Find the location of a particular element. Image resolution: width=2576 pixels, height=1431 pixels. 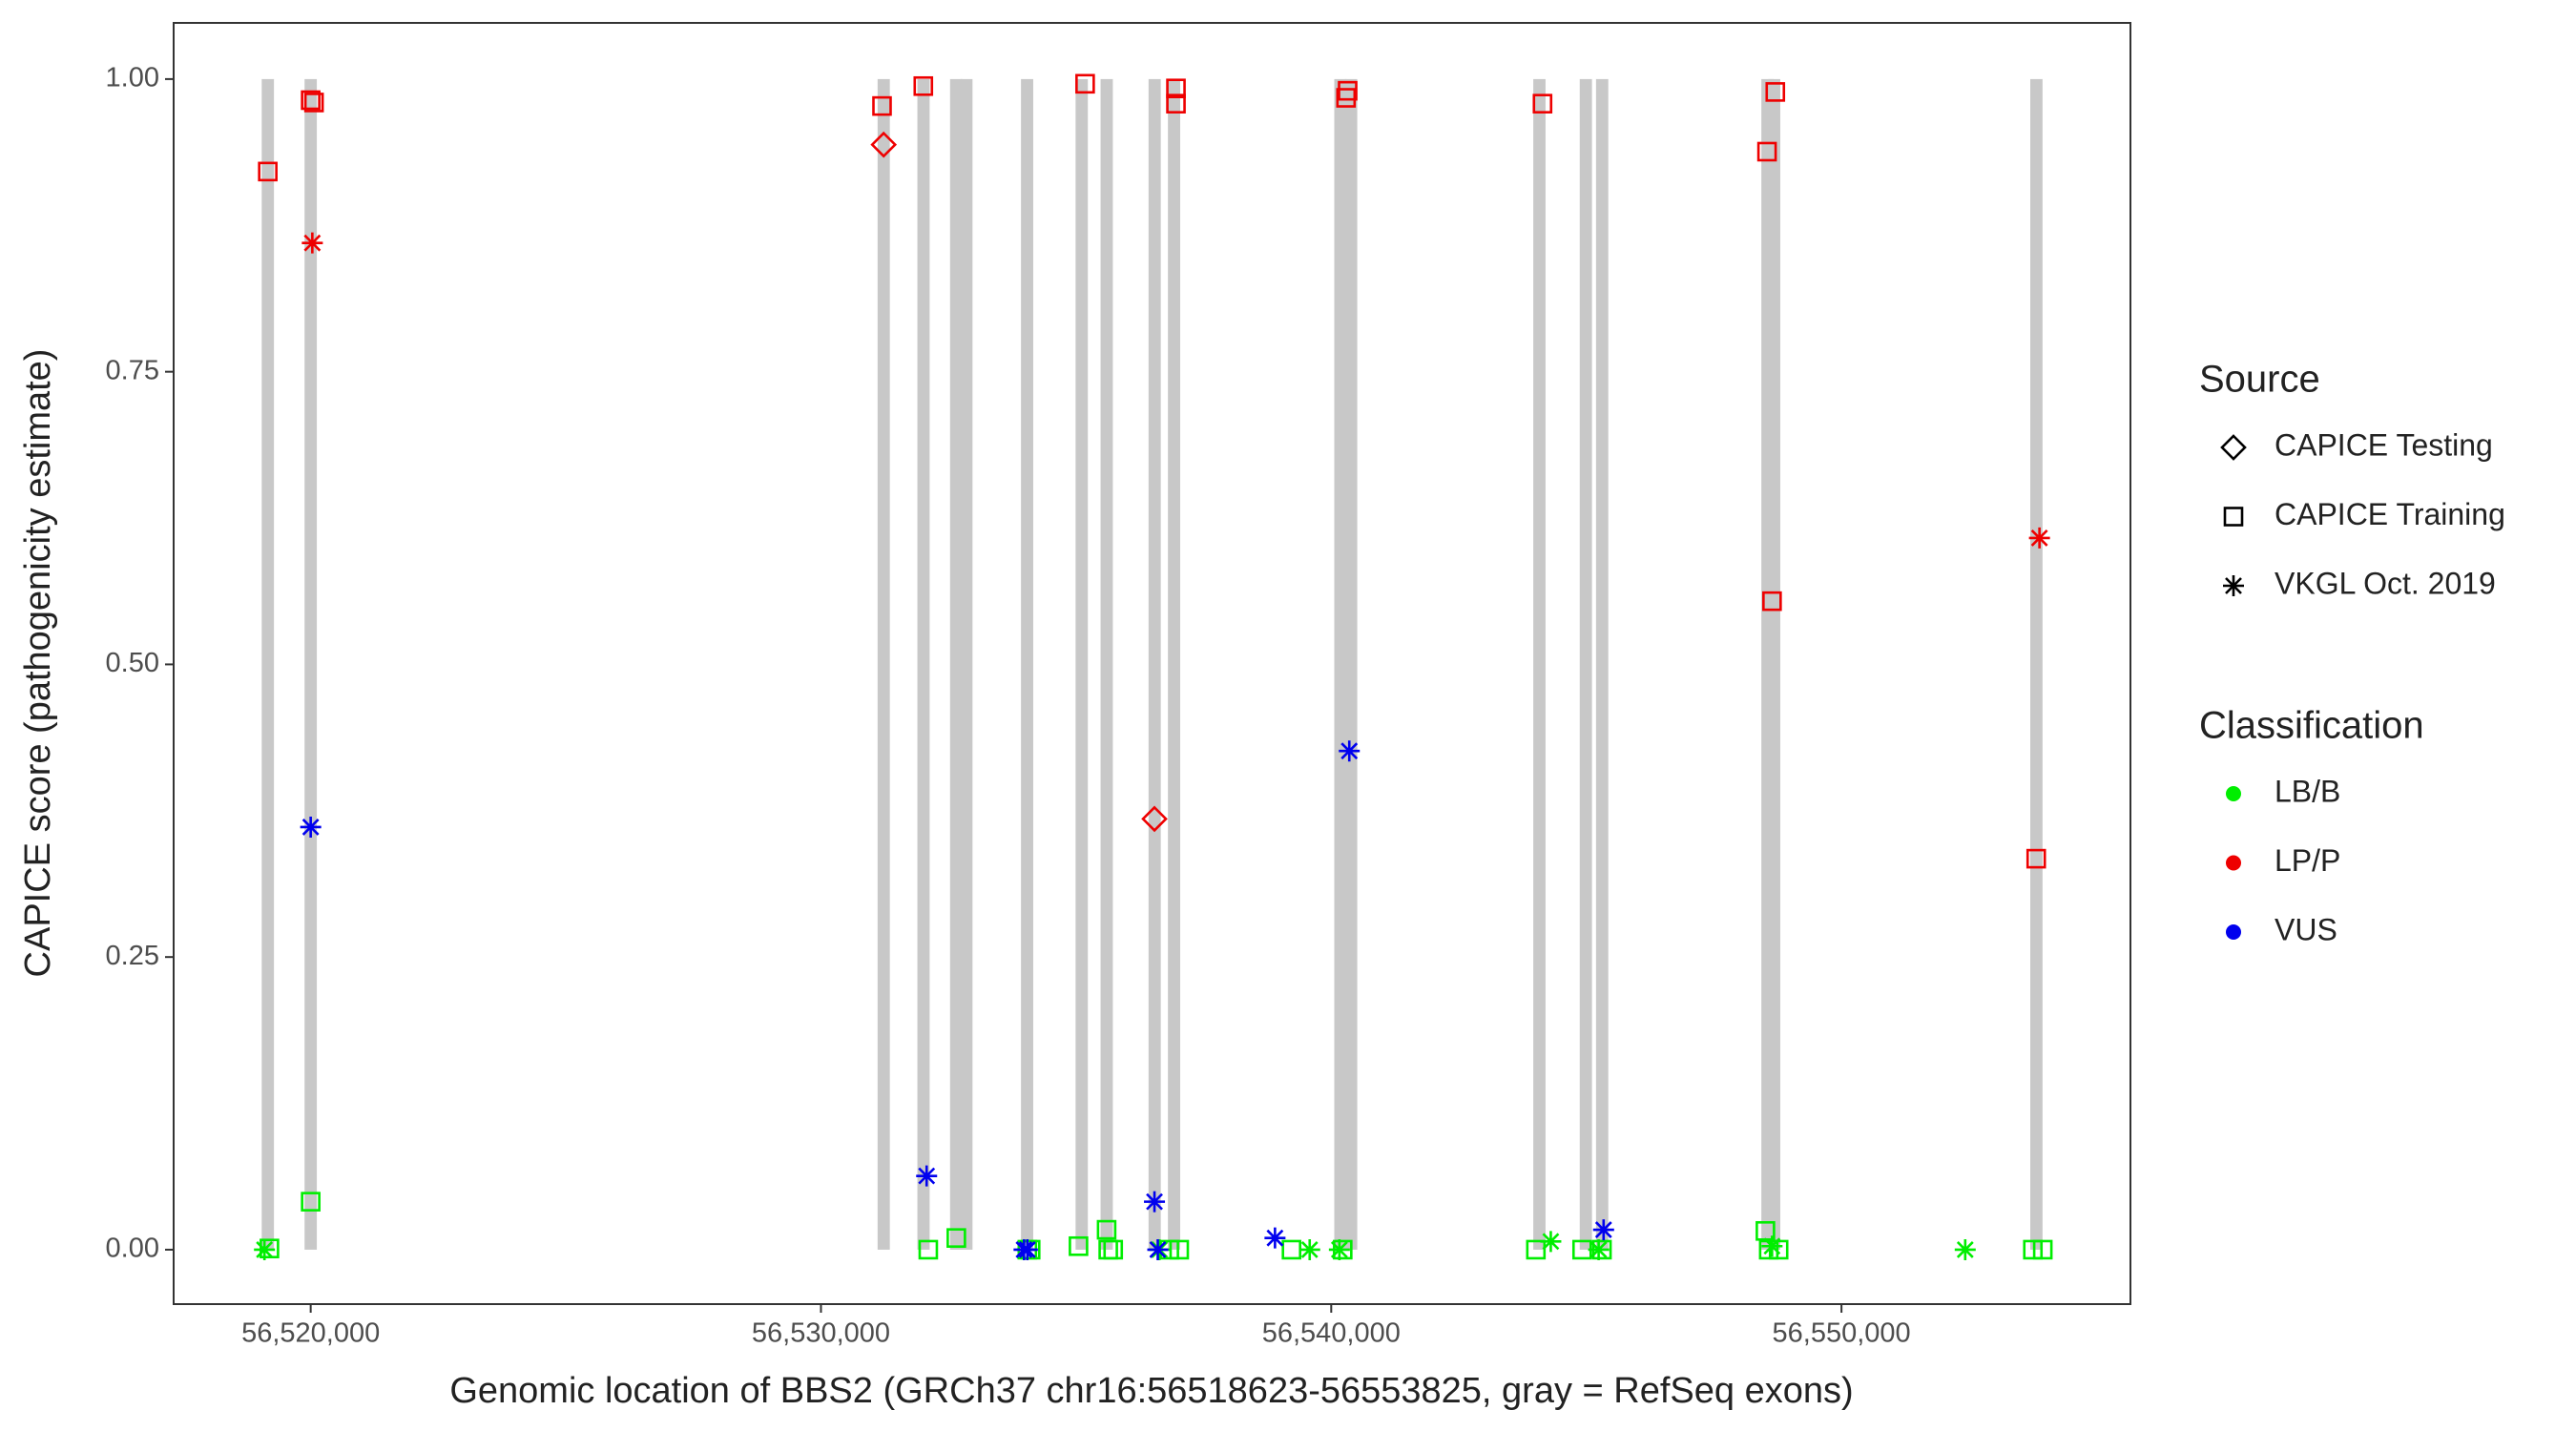

legend-label: VKGL Oct. 2019 is located at coordinates (2385, 583).